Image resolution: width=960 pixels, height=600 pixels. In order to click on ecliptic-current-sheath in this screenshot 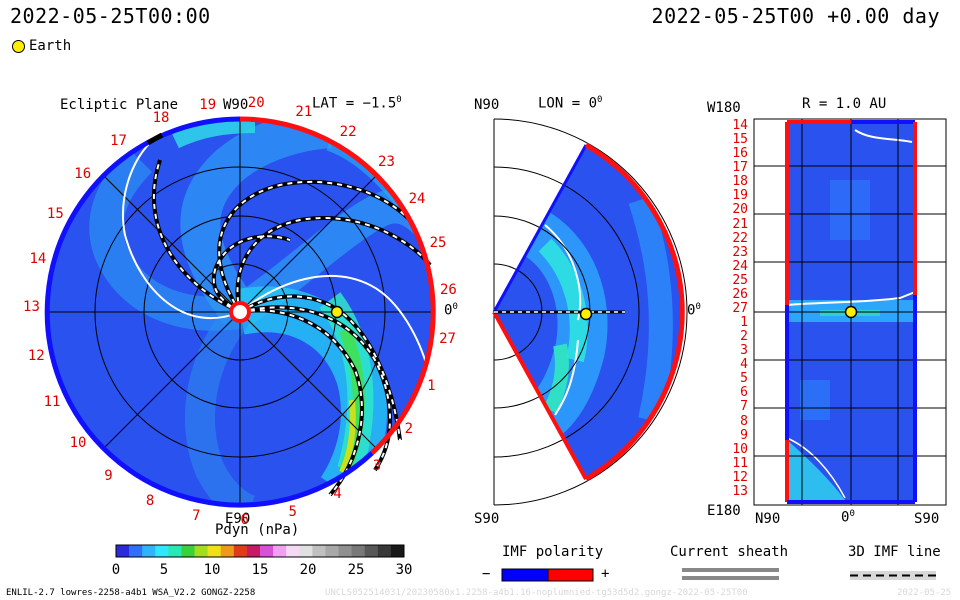, I will do `click(275, 254)`.